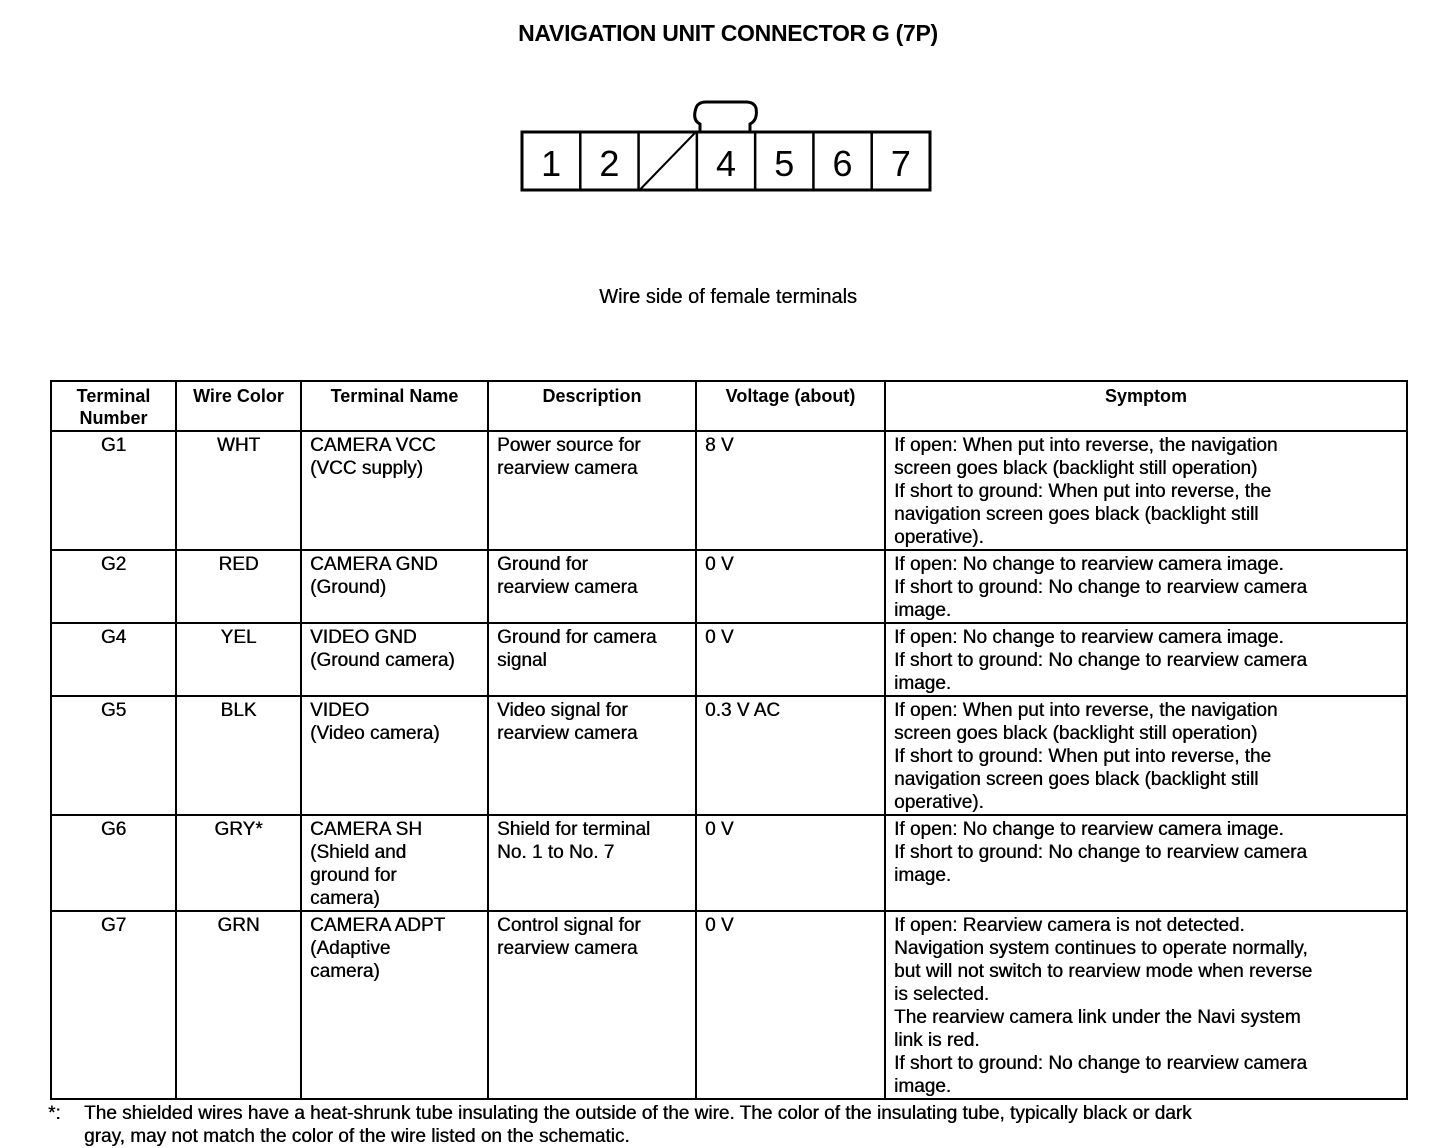 The width and height of the screenshot is (1440, 1148). I want to click on terminal-number: 2, so click(609, 163).